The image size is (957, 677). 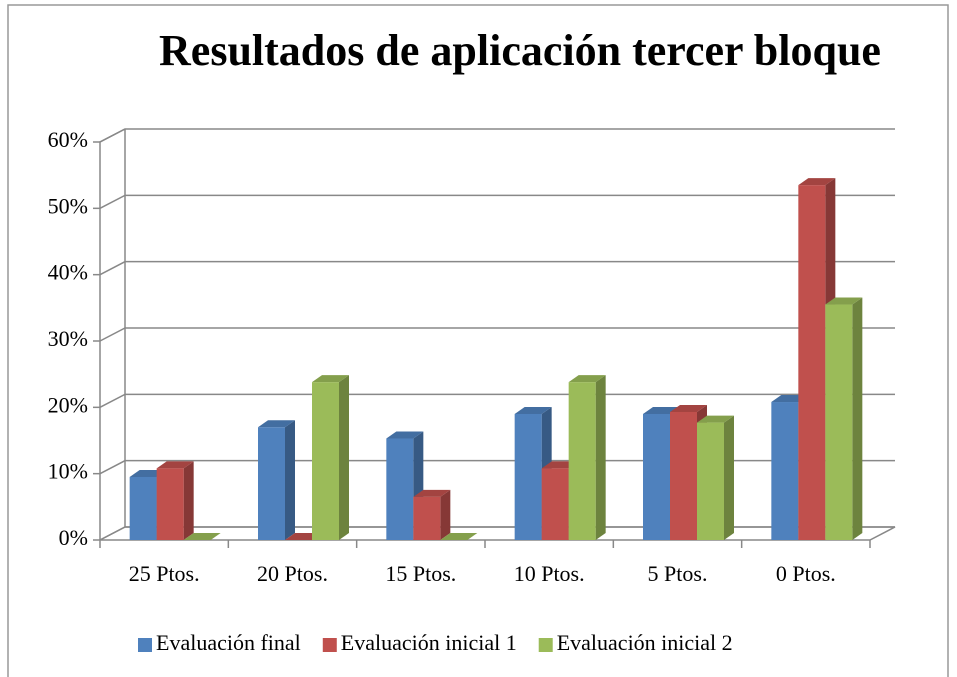 What do you see at coordinates (806, 573) in the screenshot?
I see `x-tick-label: 0 Ptos.` at bounding box center [806, 573].